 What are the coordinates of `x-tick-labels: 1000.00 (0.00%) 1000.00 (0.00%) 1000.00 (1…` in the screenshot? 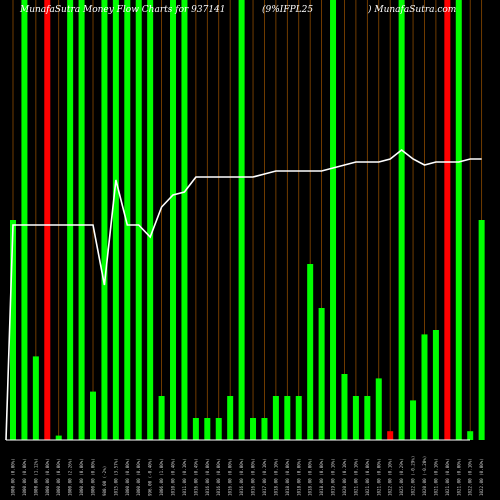 It's located at (248, 476).